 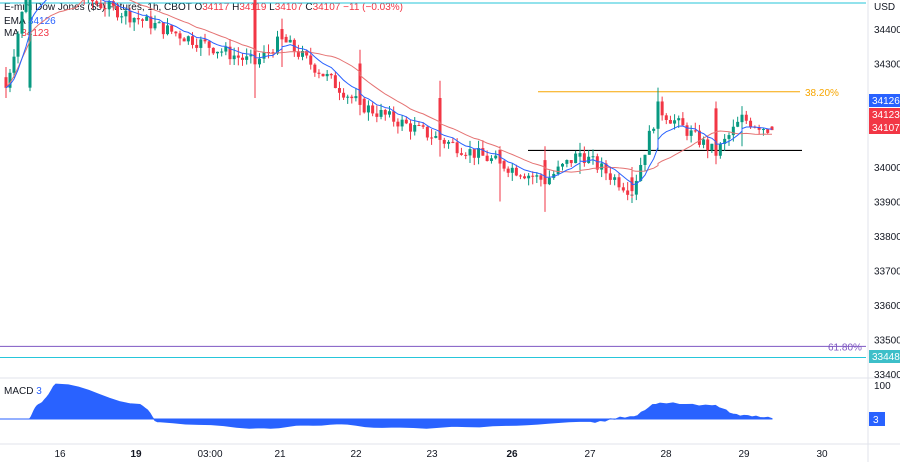 I want to click on ema-legend: EMA 34126, so click(x=30, y=22).